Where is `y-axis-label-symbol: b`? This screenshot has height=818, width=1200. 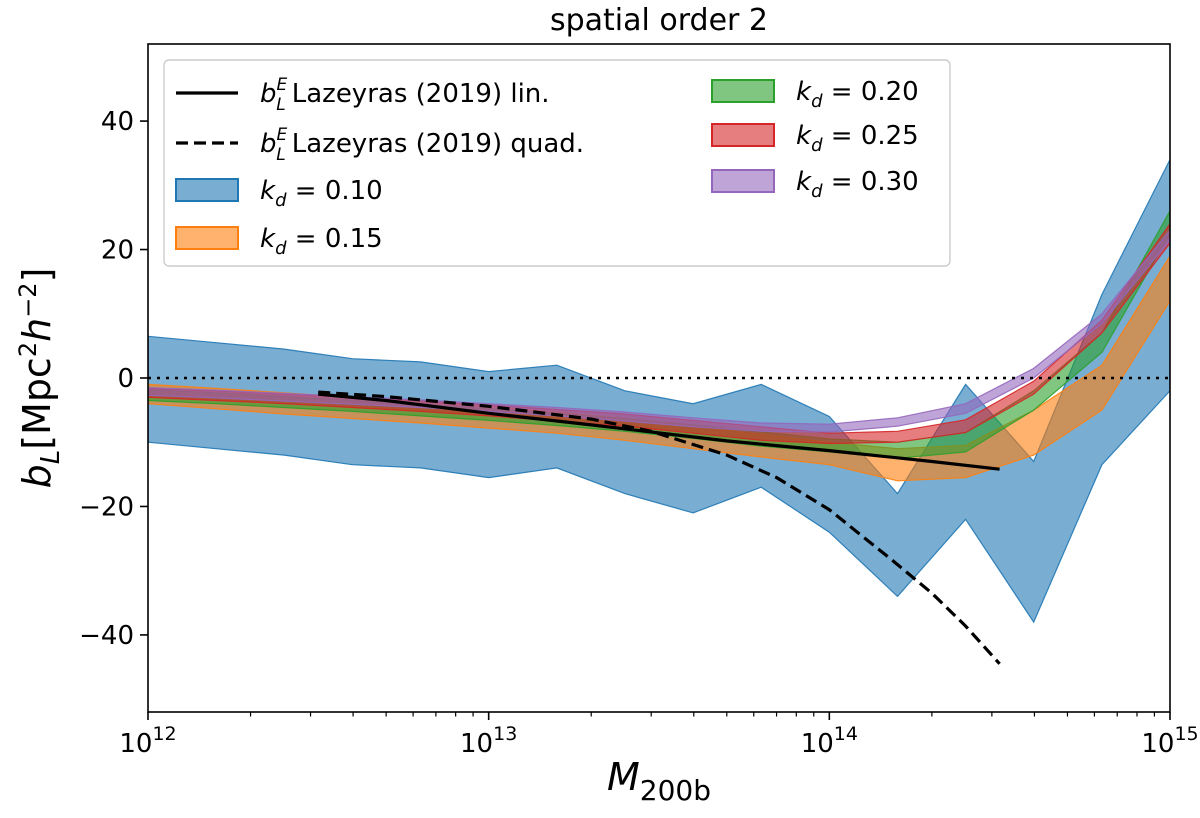
y-axis-label-symbol: b is located at coordinates (37, 476).